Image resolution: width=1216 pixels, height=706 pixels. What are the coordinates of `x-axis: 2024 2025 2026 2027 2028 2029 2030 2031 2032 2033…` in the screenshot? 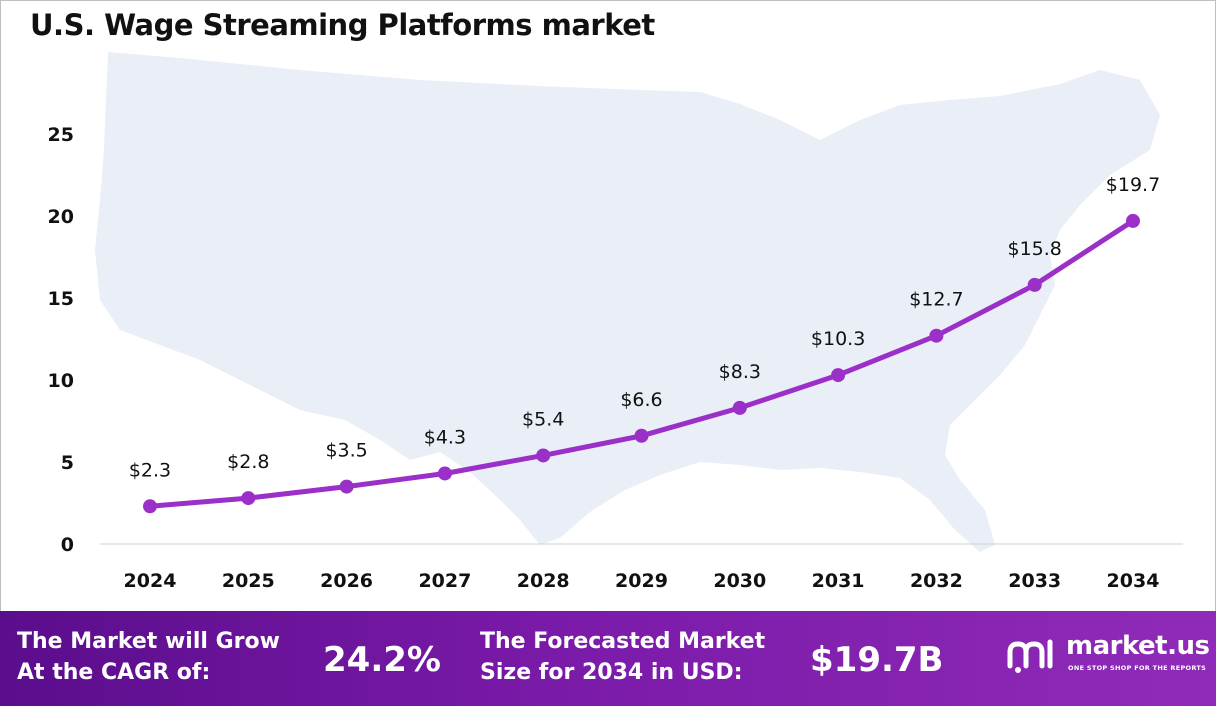 It's located at (642, 581).